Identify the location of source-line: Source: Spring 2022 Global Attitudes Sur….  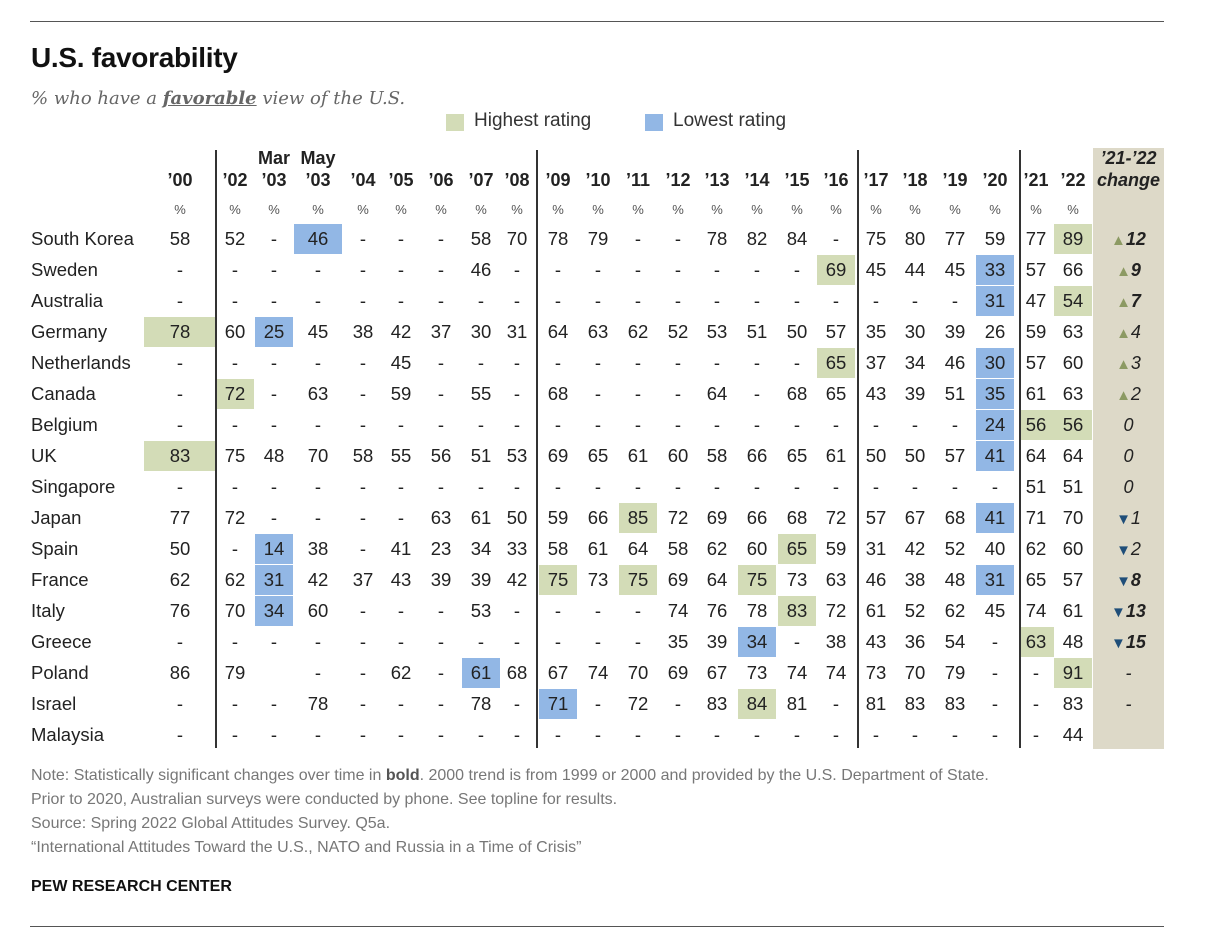
(211, 823).